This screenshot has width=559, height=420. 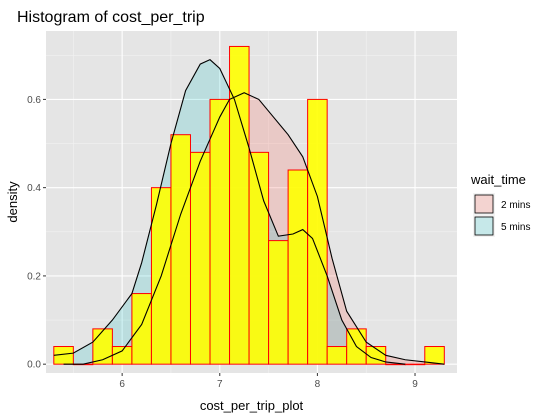 What do you see at coordinates (34, 100) in the screenshot?
I see `y-tick-label: 0.6` at bounding box center [34, 100].